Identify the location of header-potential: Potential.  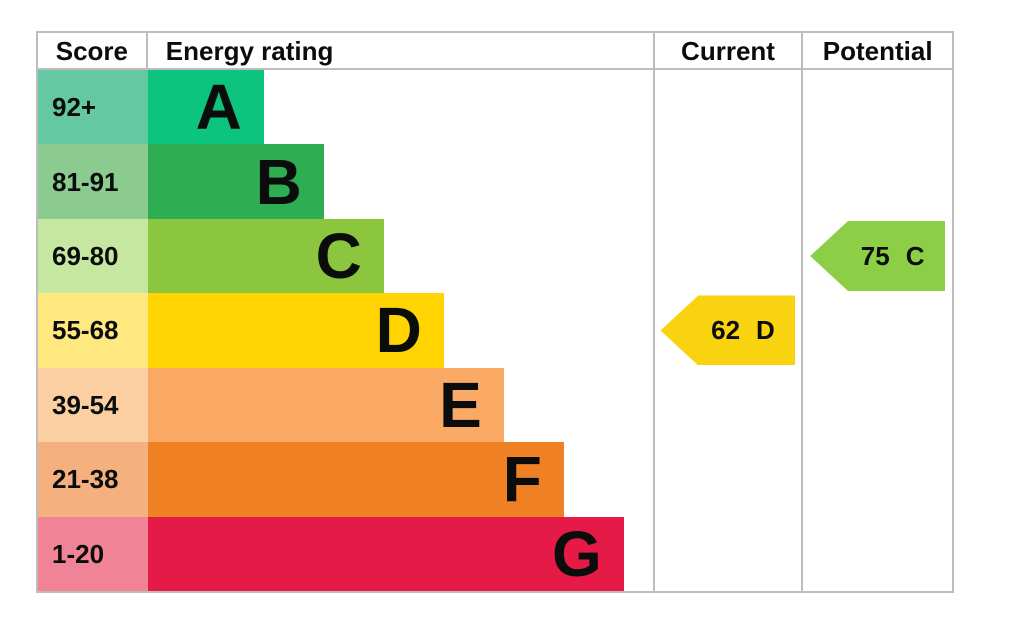
(876, 50).